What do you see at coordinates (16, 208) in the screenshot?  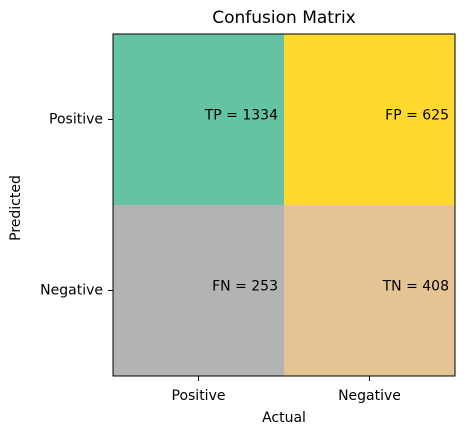 I see `y-axis-label: Predicted` at bounding box center [16, 208].